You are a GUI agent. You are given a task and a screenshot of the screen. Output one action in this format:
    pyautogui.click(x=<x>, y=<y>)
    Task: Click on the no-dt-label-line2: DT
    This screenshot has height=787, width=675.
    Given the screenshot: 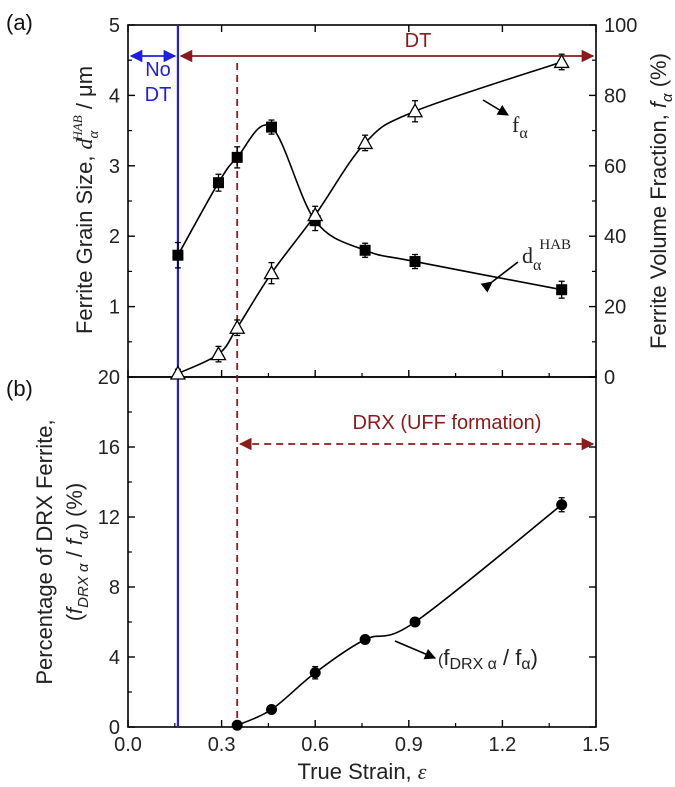 What is the action you would take?
    pyautogui.click(x=158, y=95)
    